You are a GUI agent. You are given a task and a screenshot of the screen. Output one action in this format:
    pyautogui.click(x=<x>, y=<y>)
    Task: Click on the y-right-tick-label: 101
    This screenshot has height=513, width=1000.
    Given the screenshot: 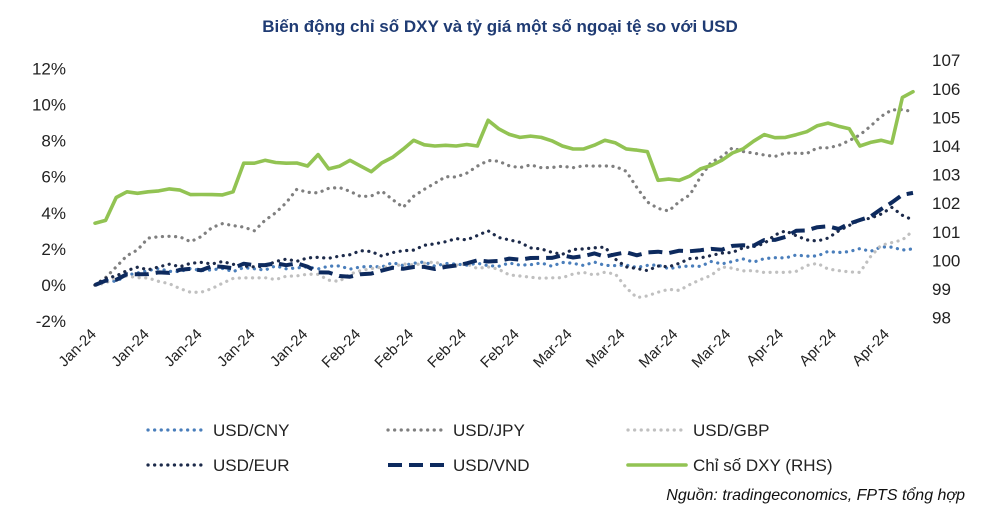 What is the action you would take?
    pyautogui.click(x=946, y=232)
    